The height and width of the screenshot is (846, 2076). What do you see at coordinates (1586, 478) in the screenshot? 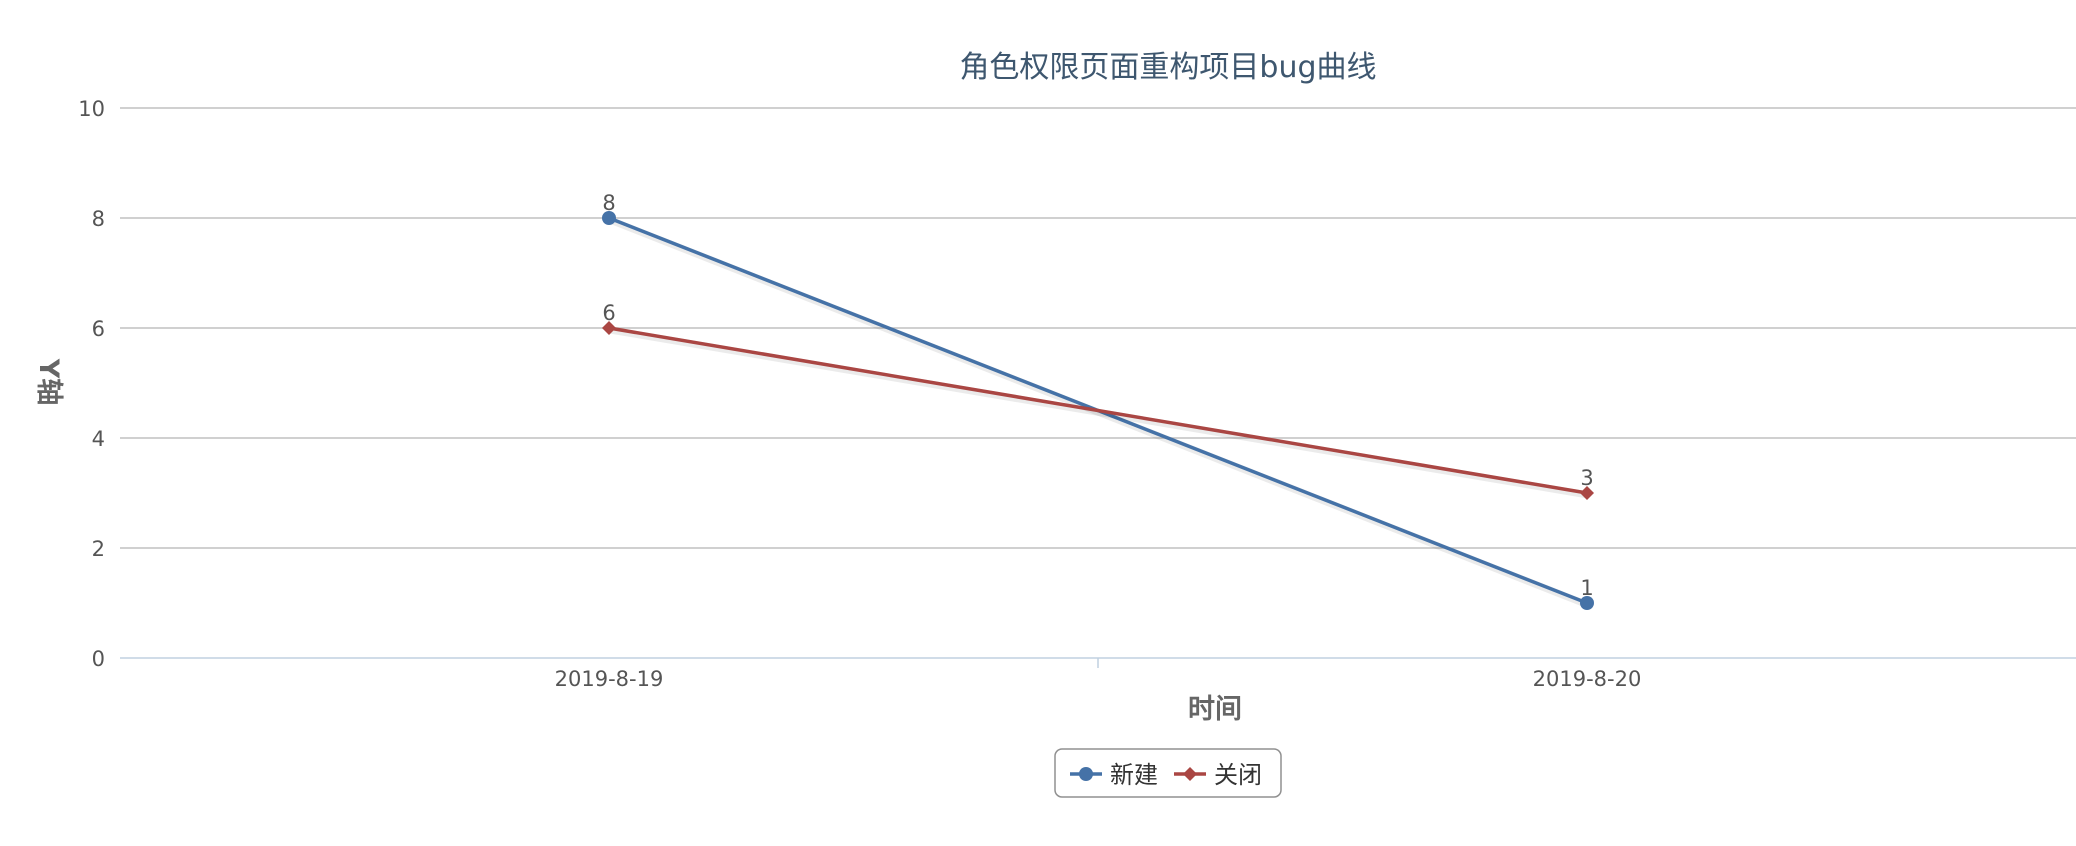
I see `data-label-1-1: 3` at bounding box center [1586, 478].